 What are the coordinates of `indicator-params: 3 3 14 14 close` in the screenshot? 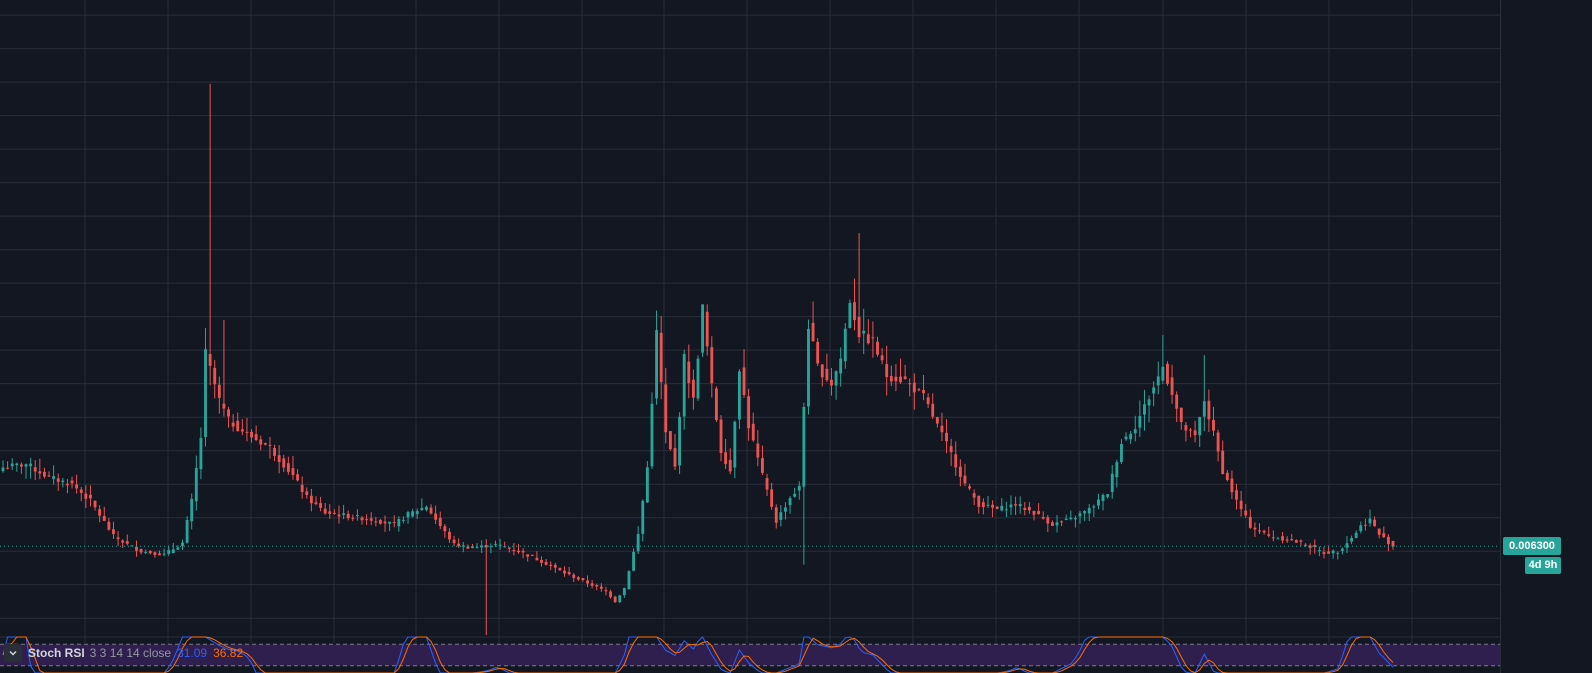 It's located at (130, 653).